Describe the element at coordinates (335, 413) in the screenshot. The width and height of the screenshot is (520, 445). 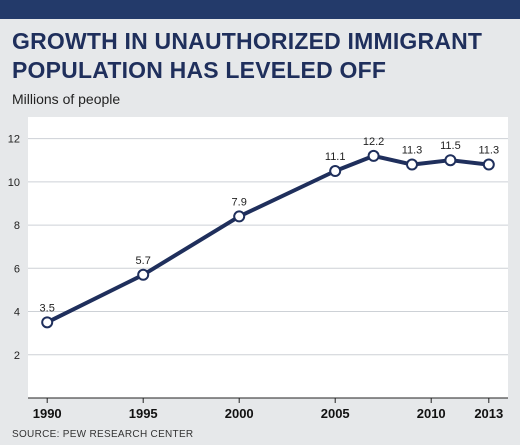
I see `x-tick-label: 2005` at that location.